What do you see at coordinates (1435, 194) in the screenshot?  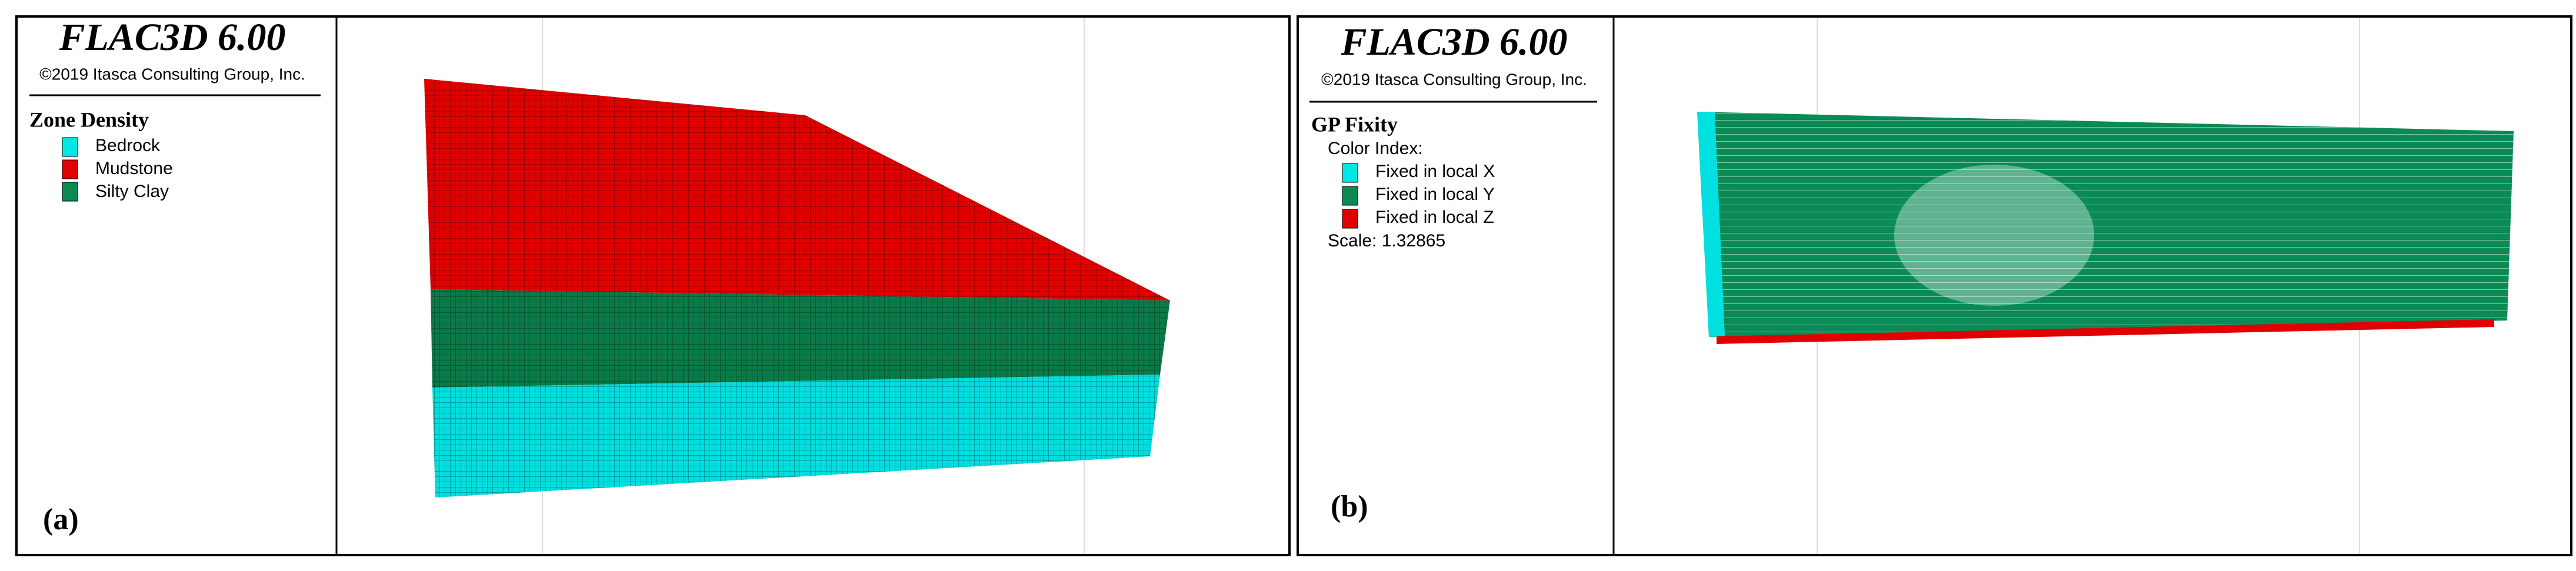 I see `legend-item: Fixed in local Y` at bounding box center [1435, 194].